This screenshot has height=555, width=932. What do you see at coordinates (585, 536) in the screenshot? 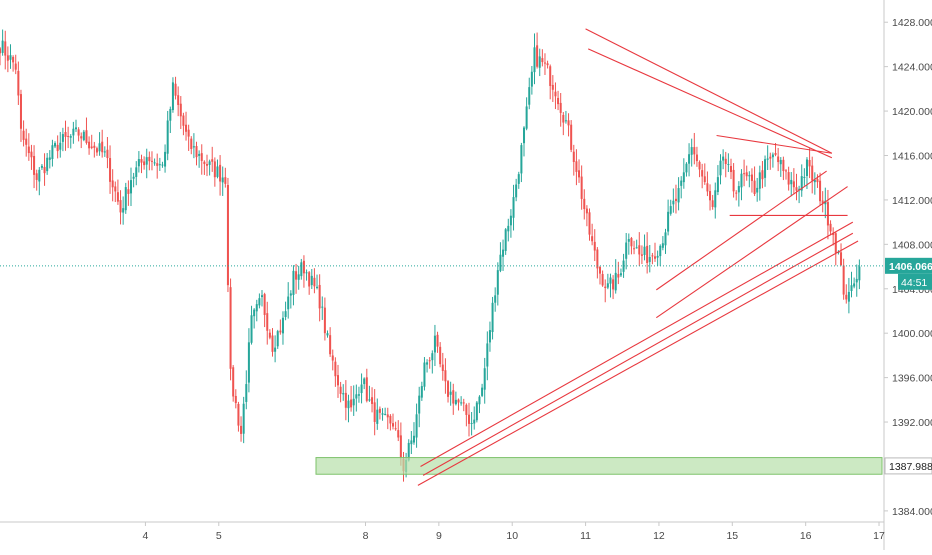
I see `x-tick-label: 11` at bounding box center [585, 536].